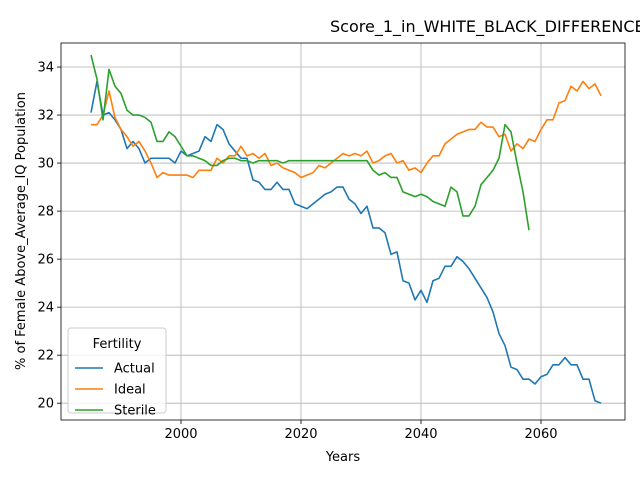  What do you see at coordinates (45, 164) in the screenshot?
I see `y-tick-label: 30` at bounding box center [45, 164].